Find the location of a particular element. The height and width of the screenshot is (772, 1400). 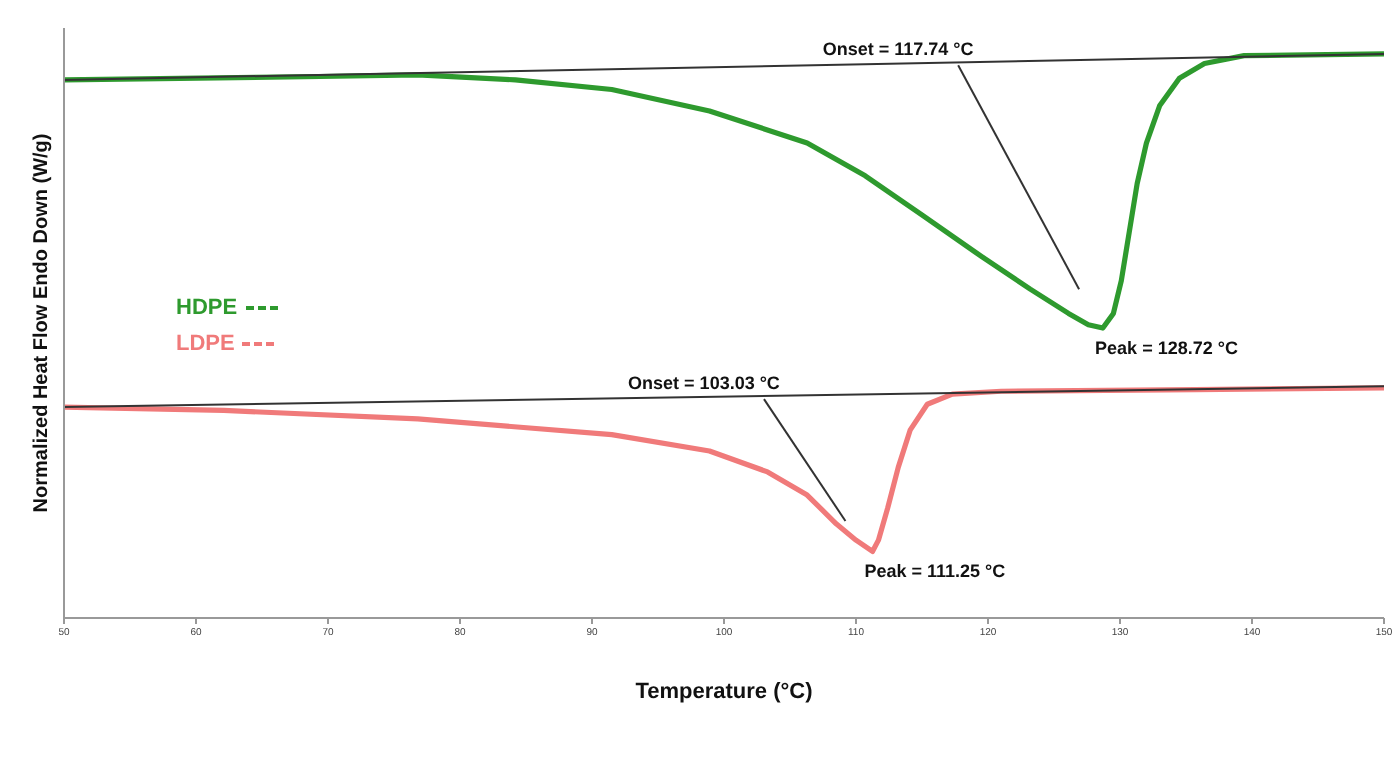

legend-label: LDPE is located at coordinates (205, 344).